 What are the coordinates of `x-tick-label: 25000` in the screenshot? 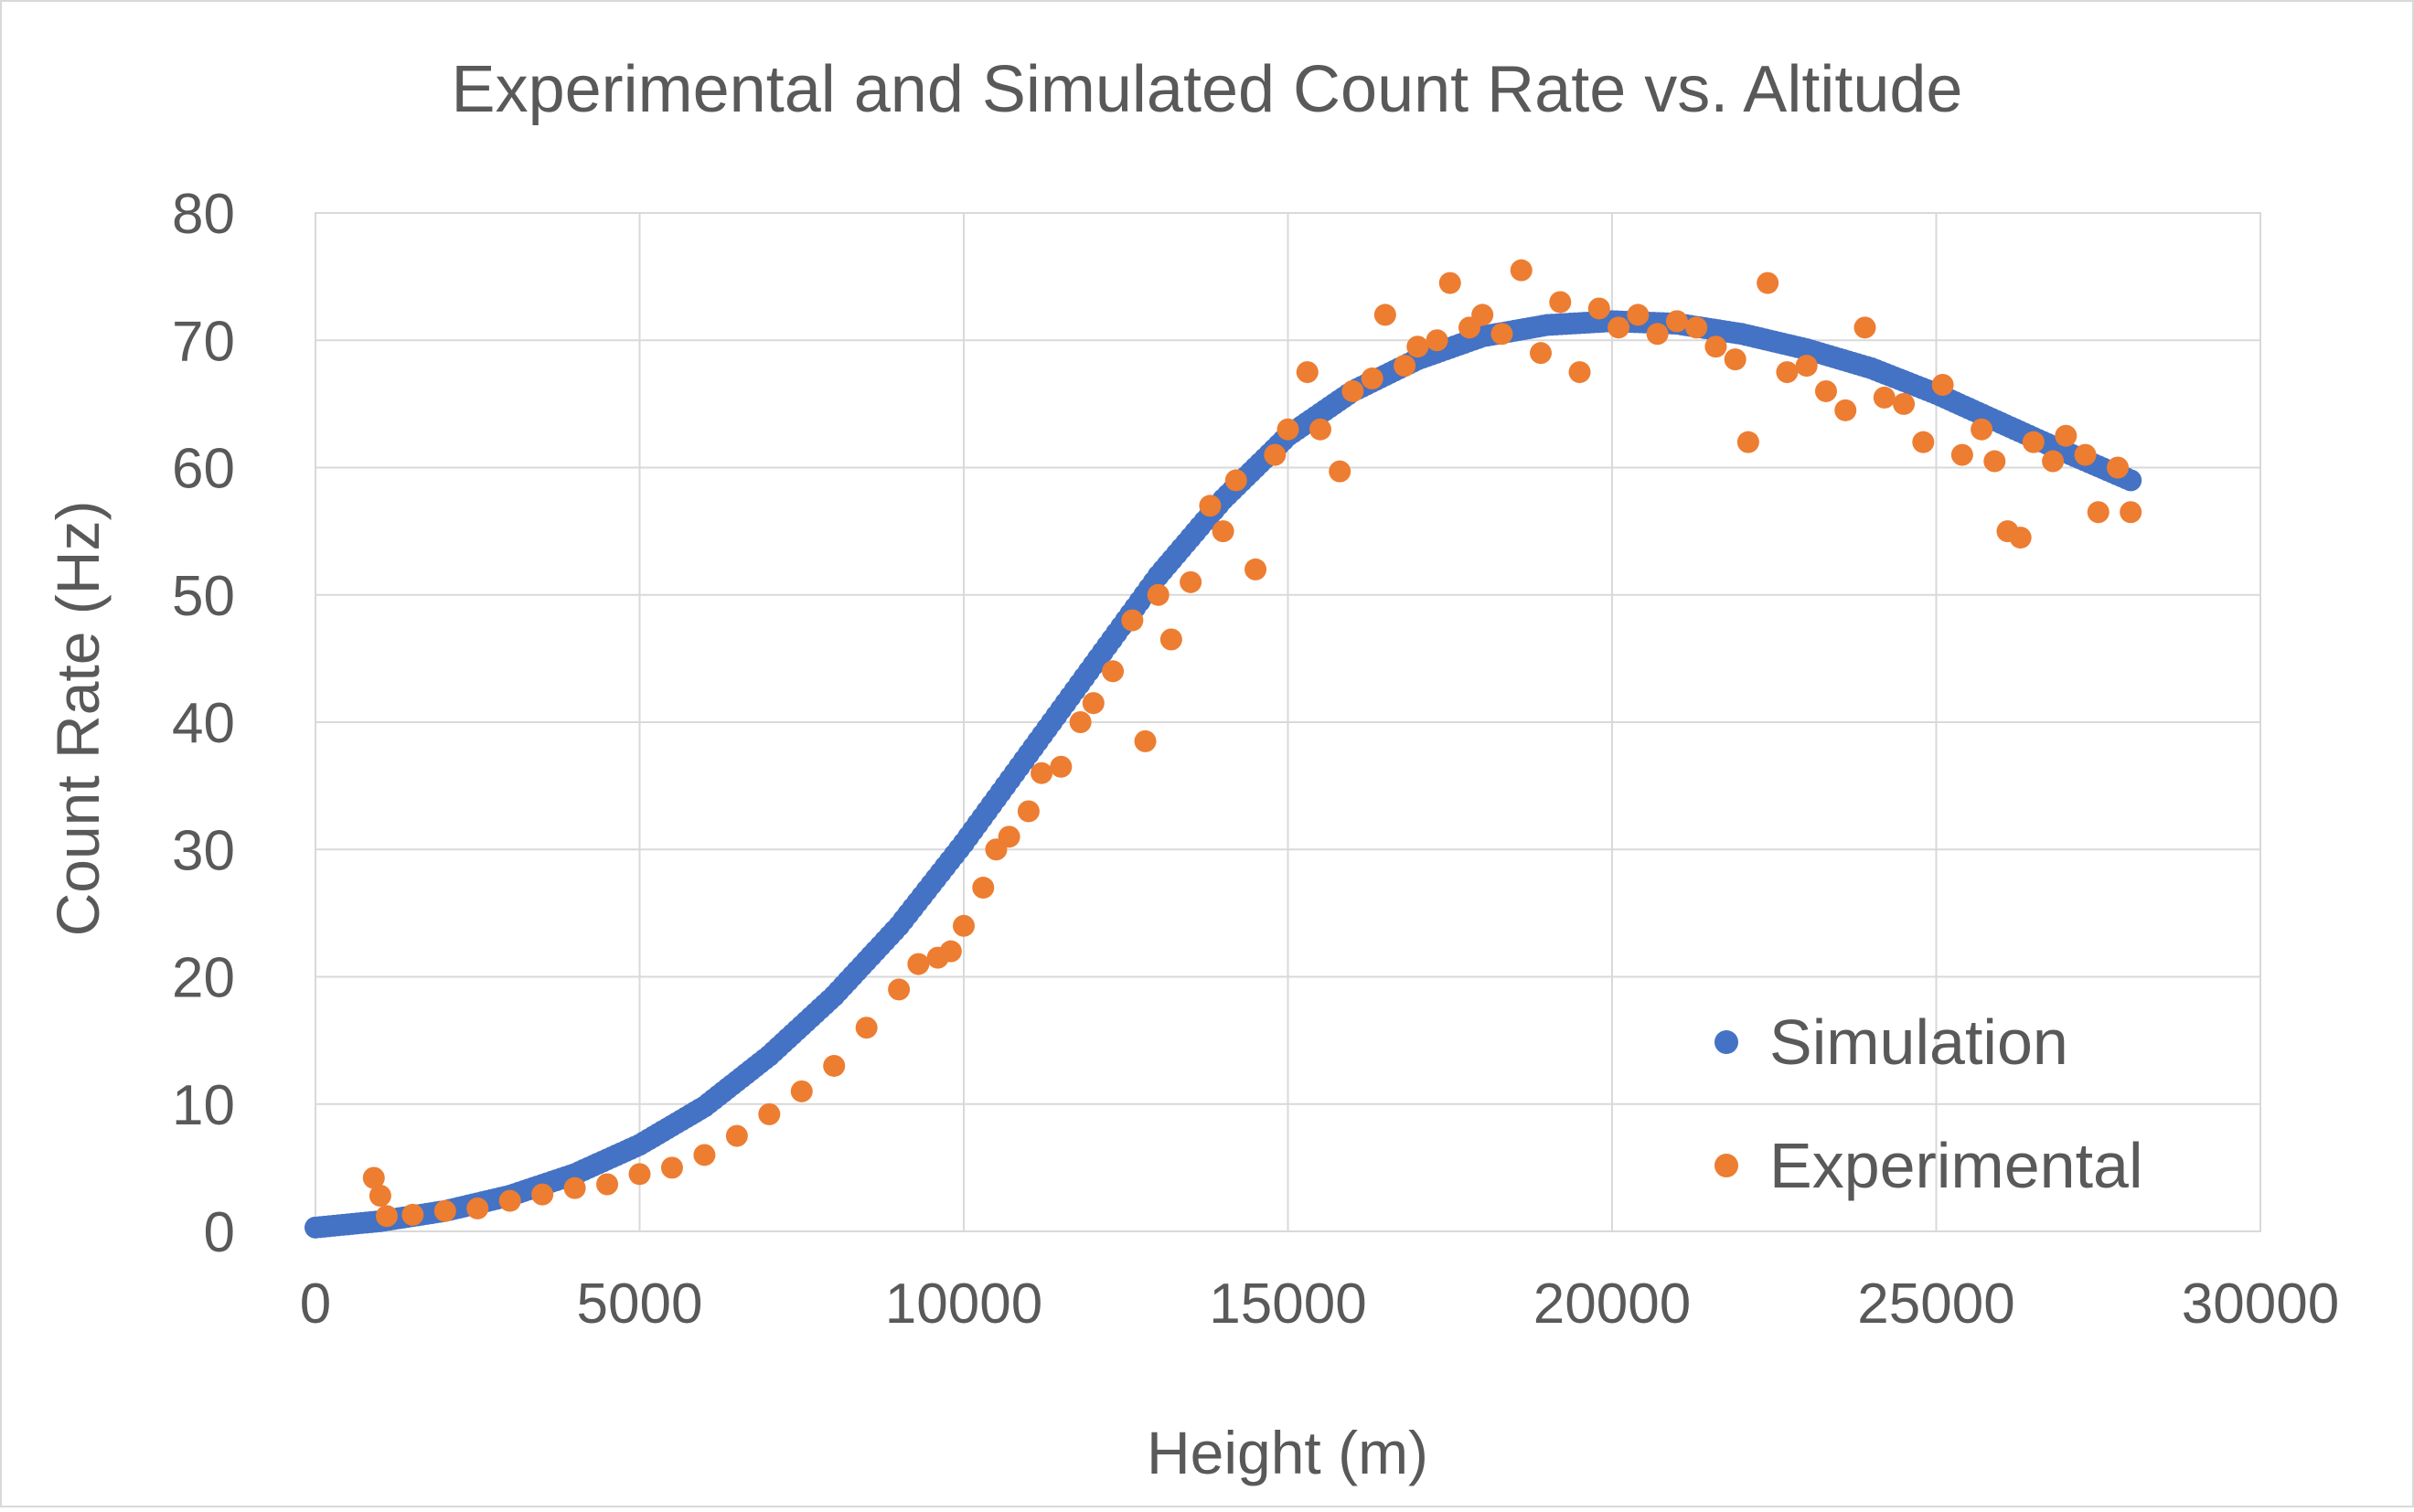 It's located at (1935, 1304).